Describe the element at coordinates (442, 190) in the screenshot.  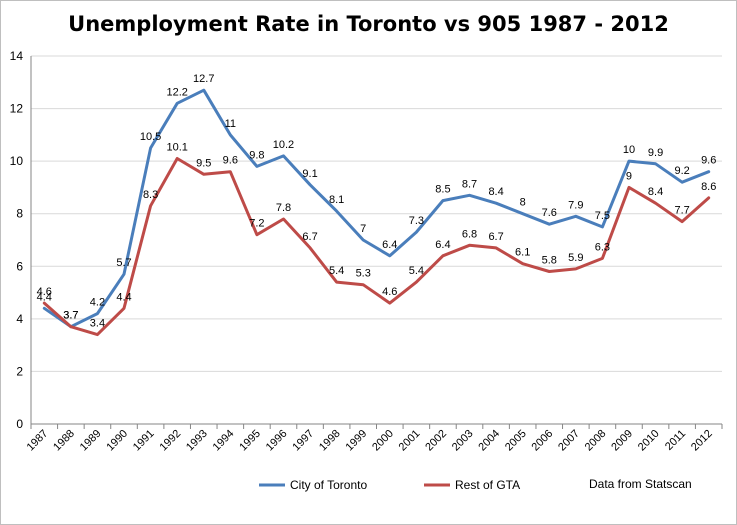
I see `data-label-toronto: 8.5` at that location.